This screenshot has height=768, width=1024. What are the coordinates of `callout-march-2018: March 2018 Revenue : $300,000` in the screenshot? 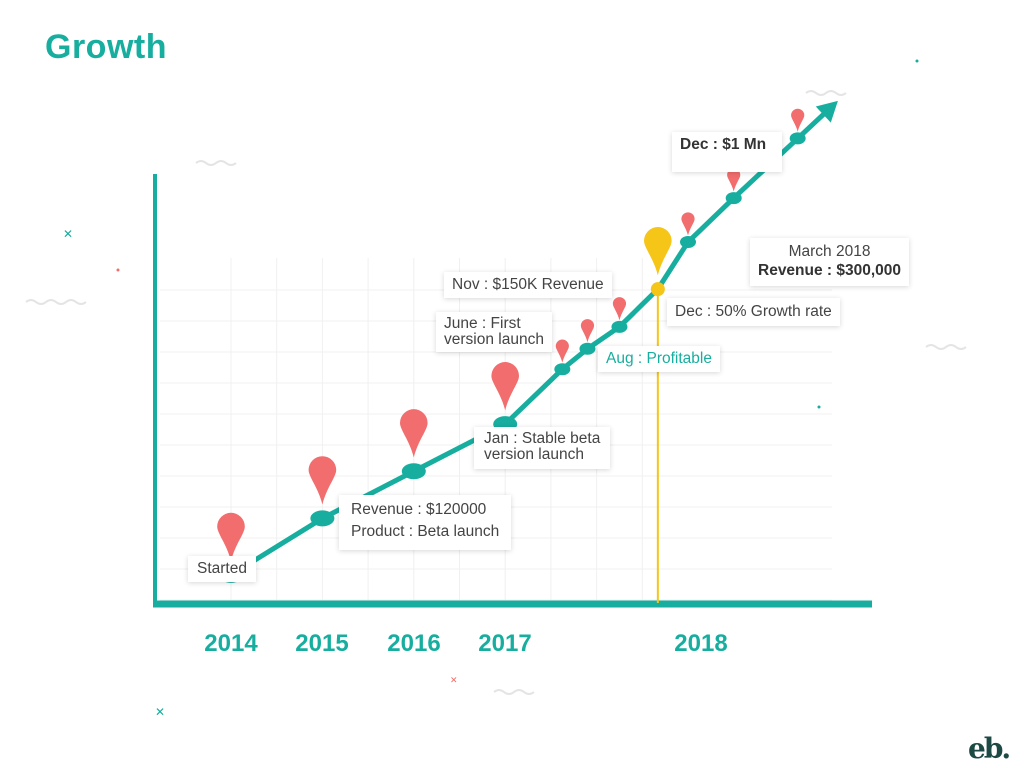 It's located at (830, 262).